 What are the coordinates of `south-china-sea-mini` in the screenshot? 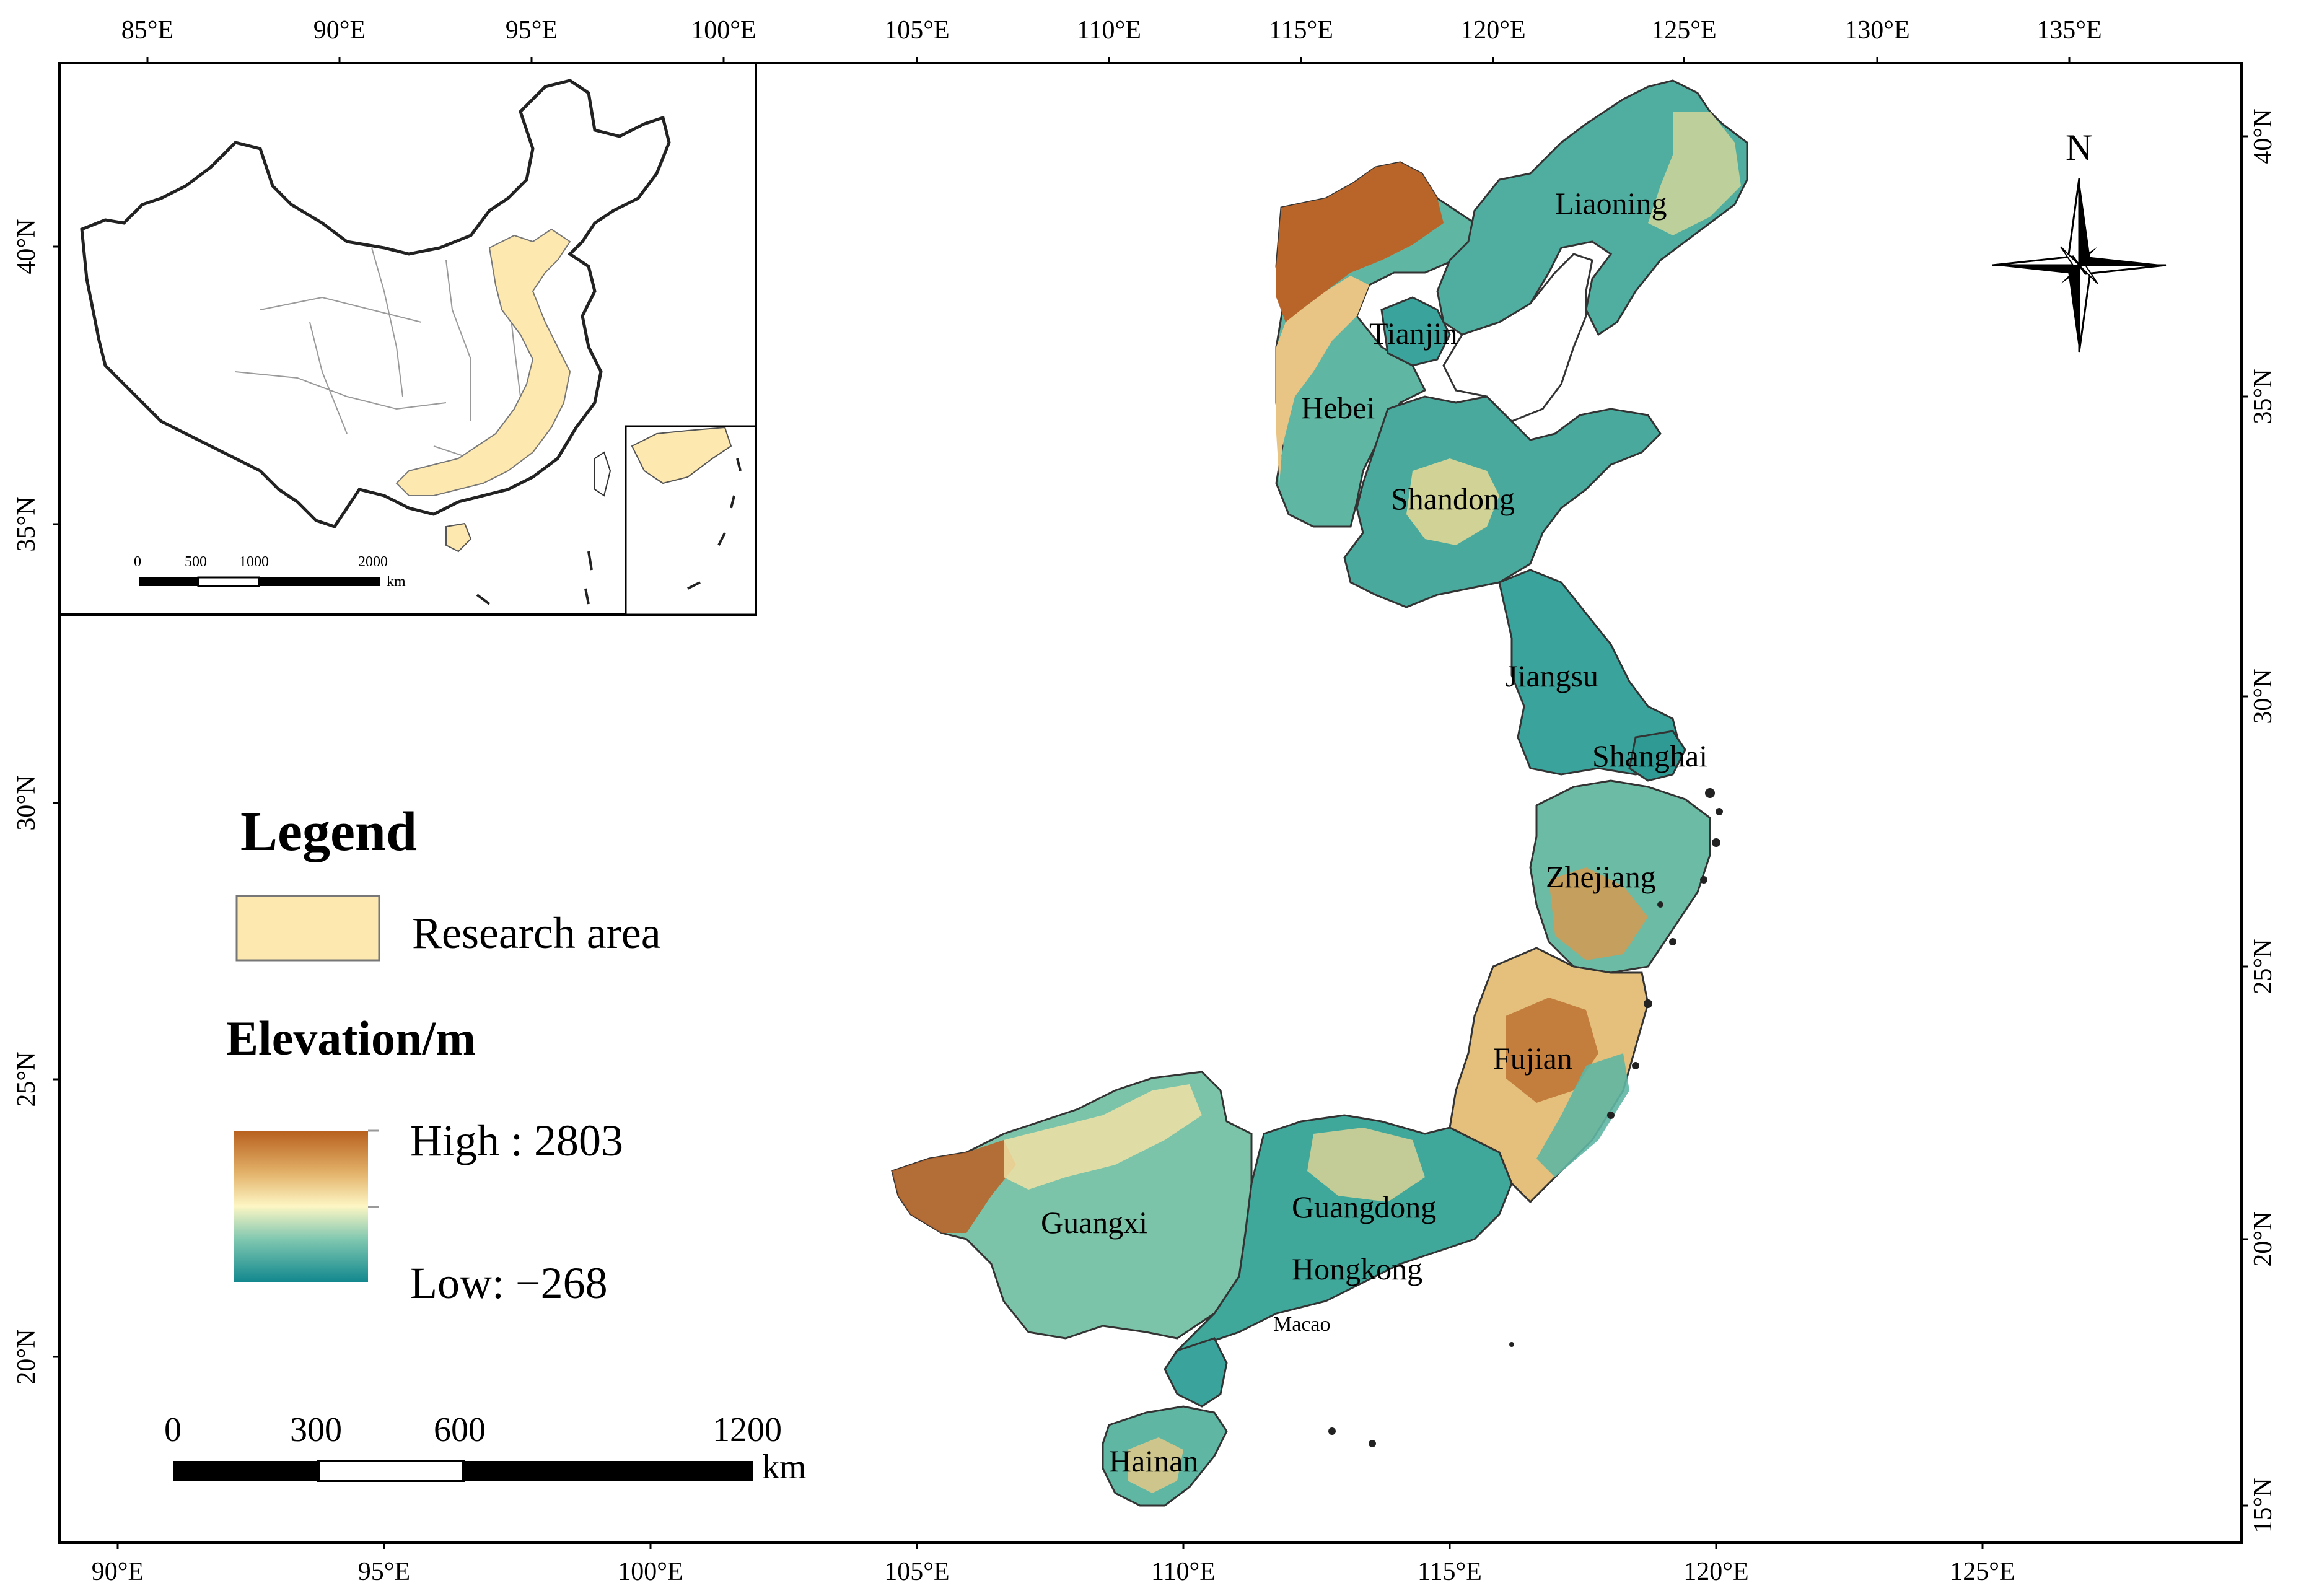 It's located at (681, 455).